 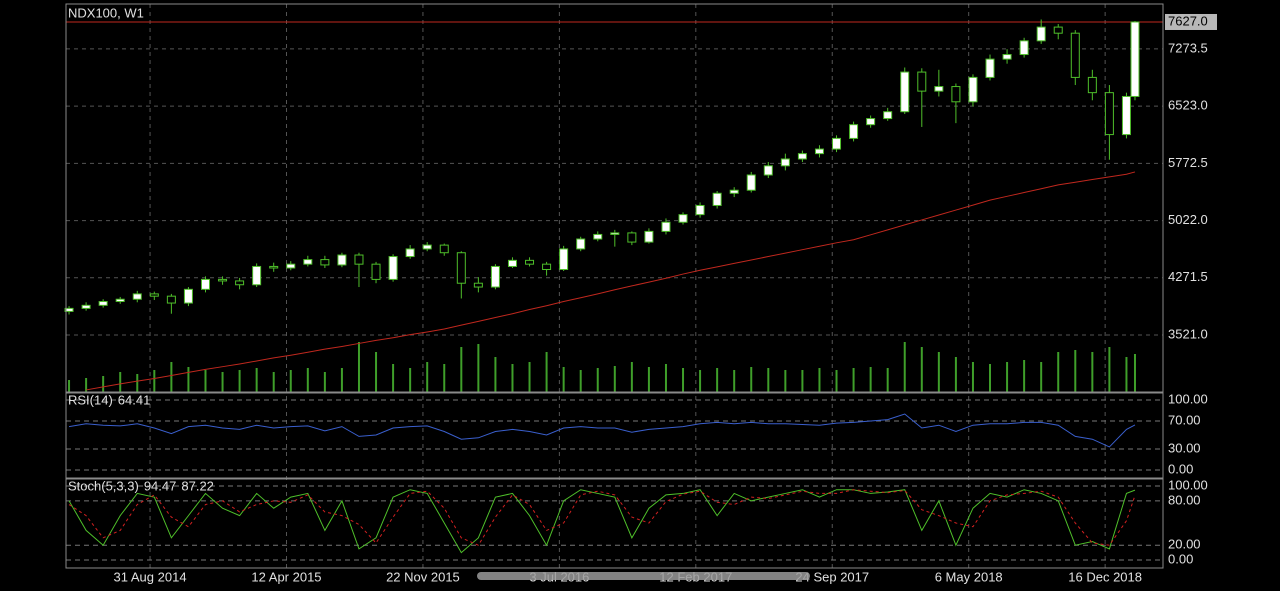 What do you see at coordinates (1188, 276) in the screenshot?
I see `y-tick-label: 4271.5` at bounding box center [1188, 276].